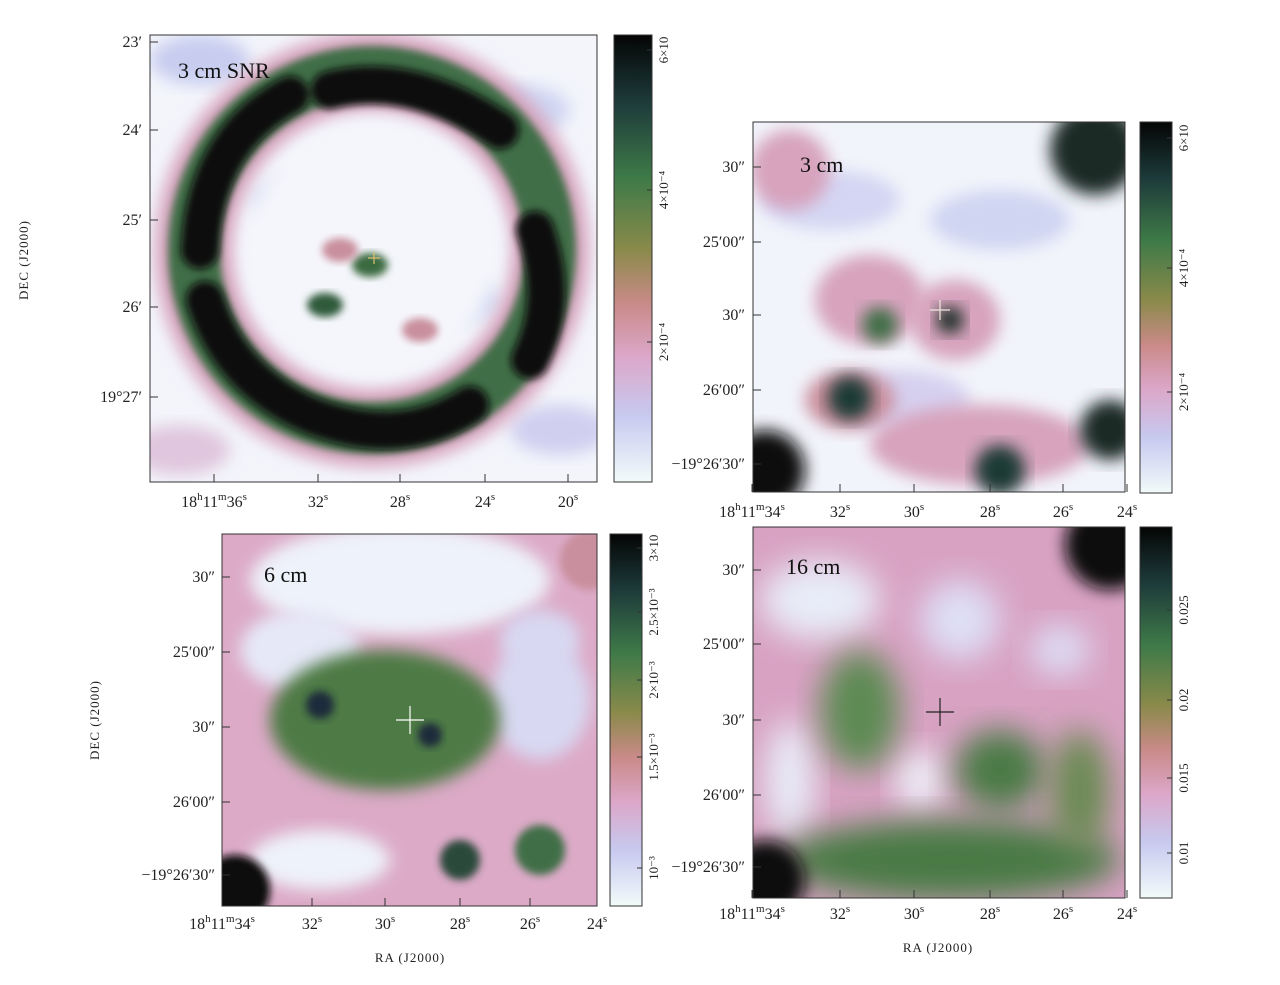 Image resolution: width=1280 pixels, height=985 pixels. Describe the element at coordinates (372, 250) in the screenshot. I see `shell-inner-fade` at that location.